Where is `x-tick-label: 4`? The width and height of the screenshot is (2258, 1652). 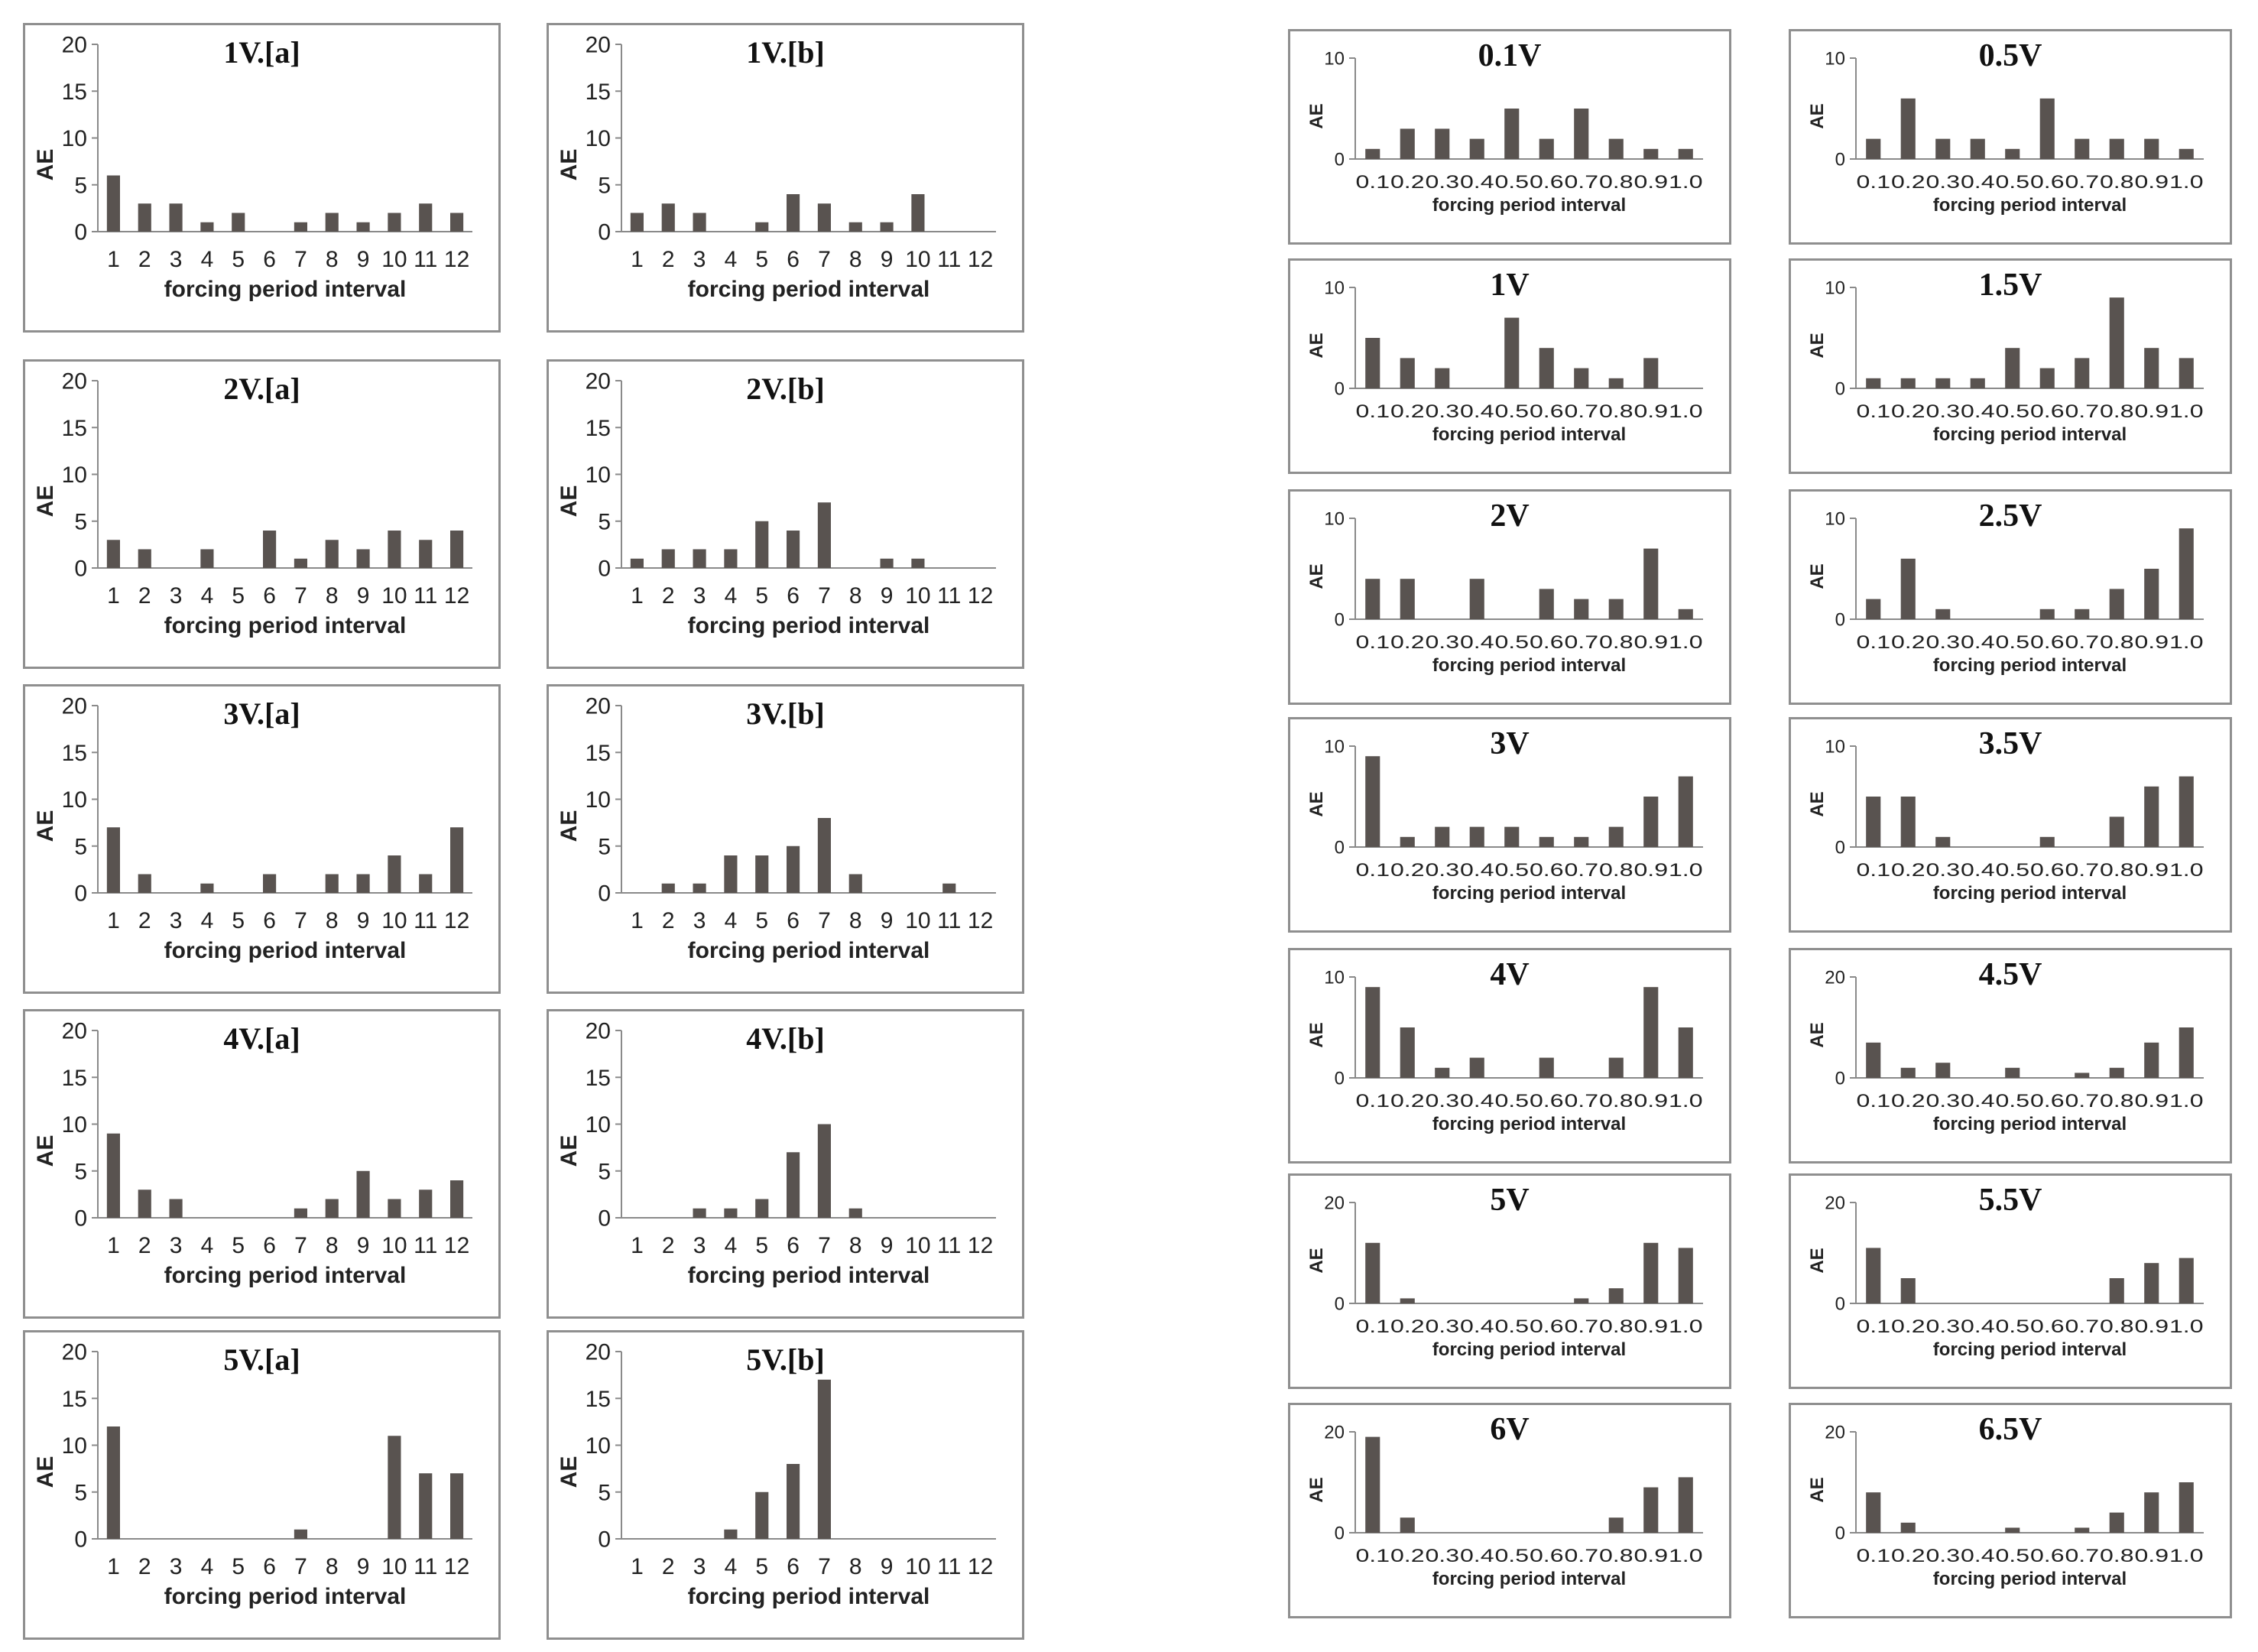
x-tick-label: 4 is located at coordinates (732, 920).